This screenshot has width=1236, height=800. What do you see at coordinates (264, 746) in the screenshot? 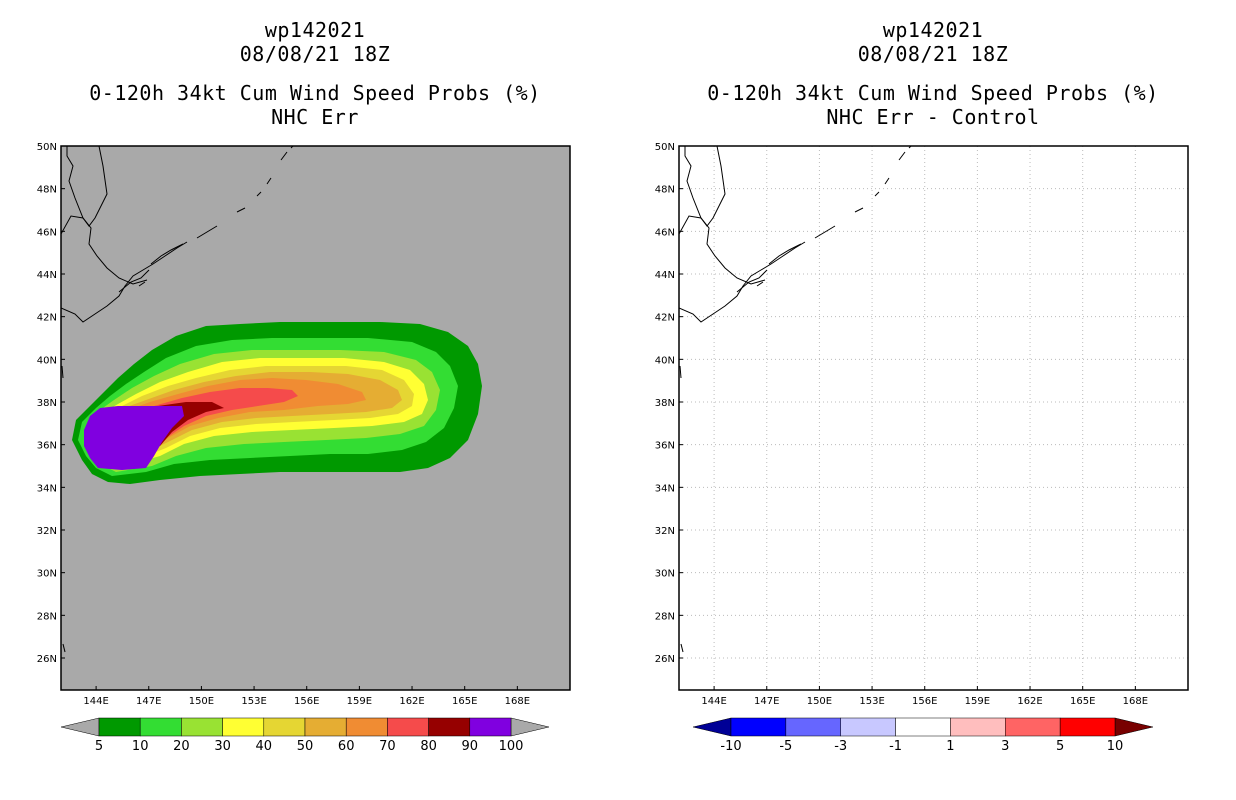
I see `left-colorbar-label: 40` at bounding box center [264, 746].